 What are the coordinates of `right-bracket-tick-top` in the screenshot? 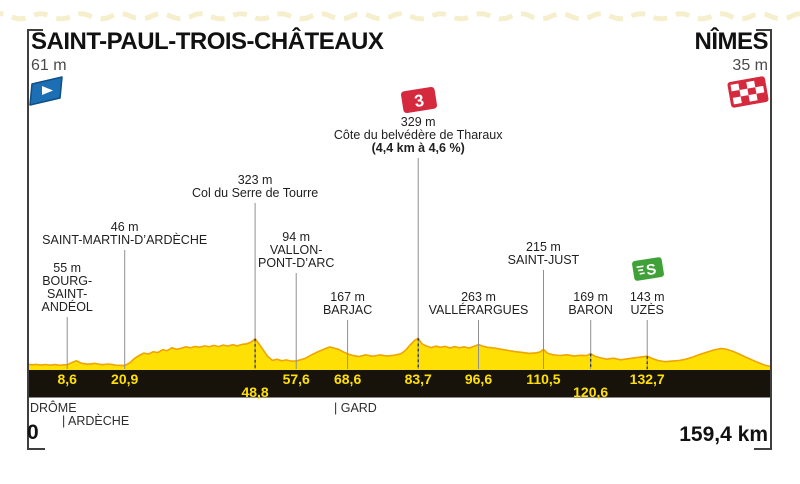 It's located at (764, 30).